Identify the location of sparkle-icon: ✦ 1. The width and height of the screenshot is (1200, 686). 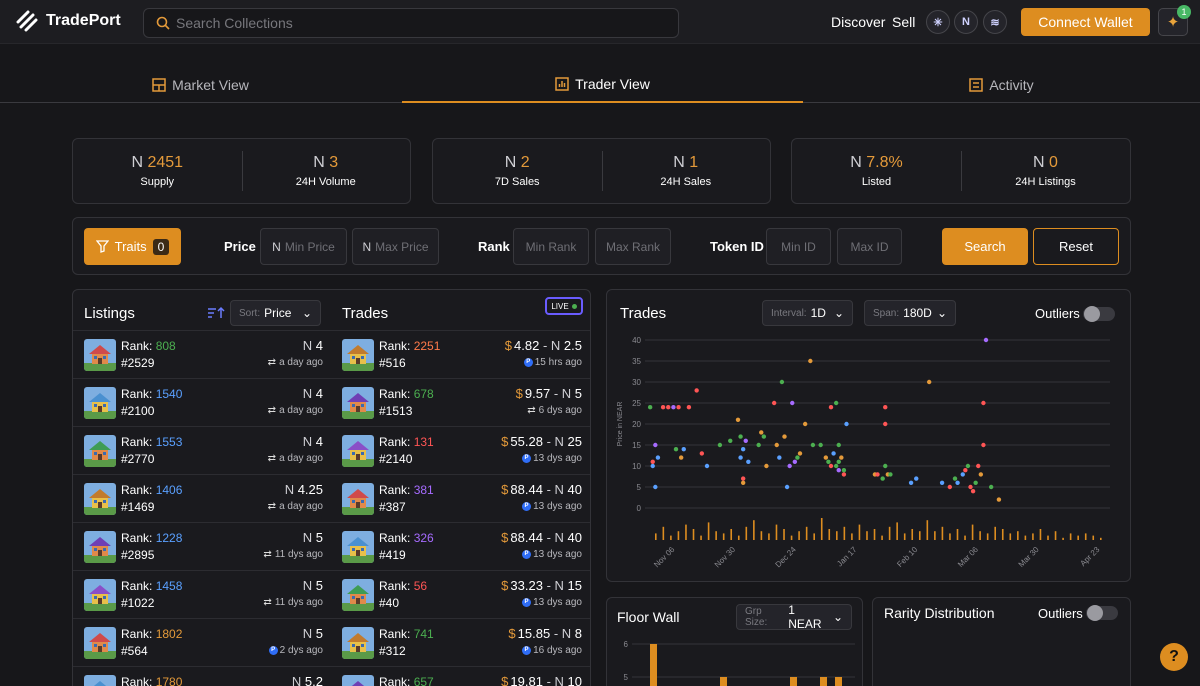
(1174, 20).